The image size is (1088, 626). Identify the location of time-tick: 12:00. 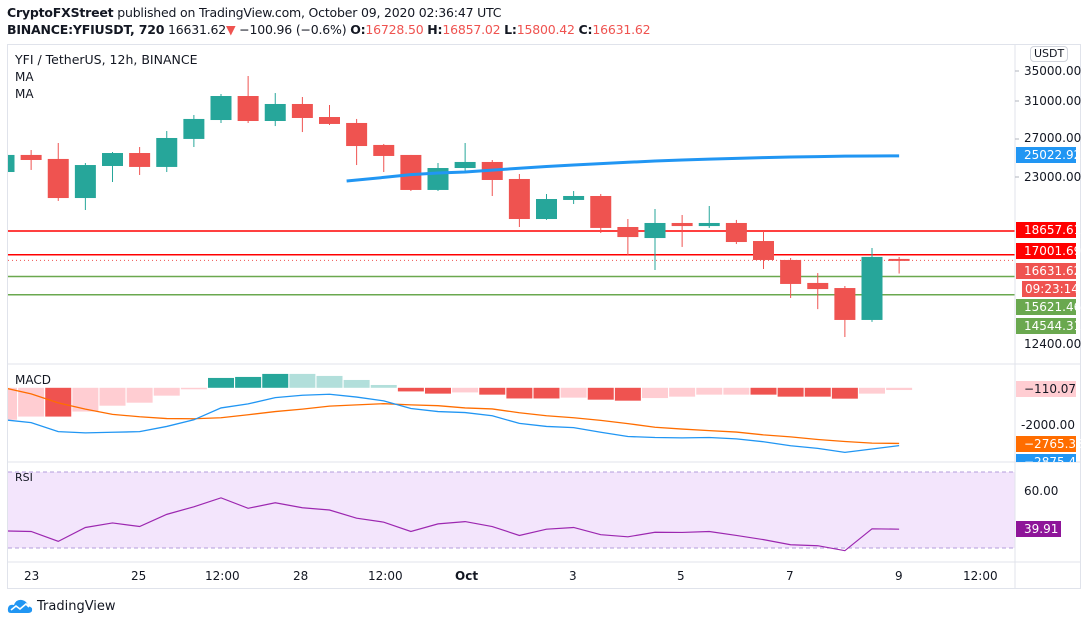
(222, 576).